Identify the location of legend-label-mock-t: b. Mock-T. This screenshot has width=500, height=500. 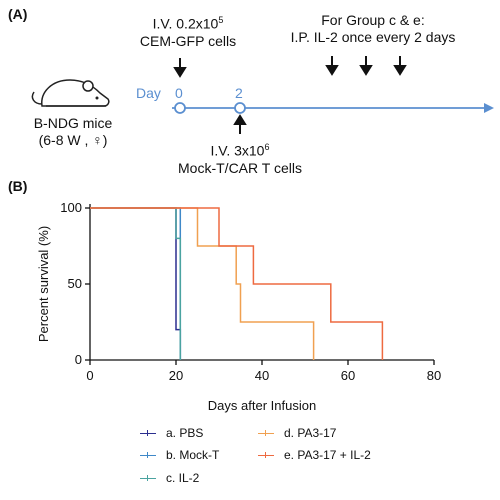
(193, 455).